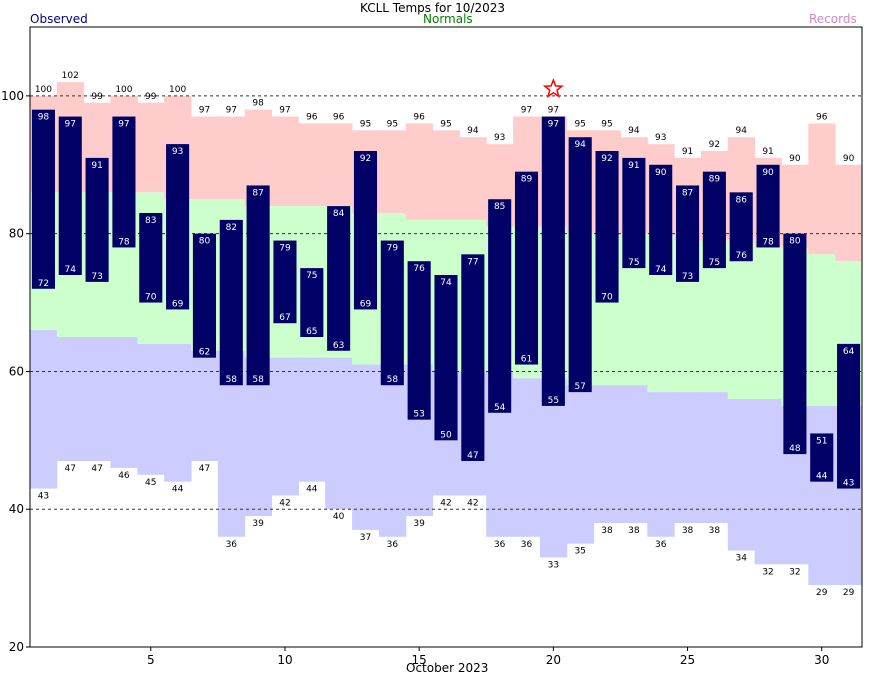  I want to click on record-low-label: 34, so click(741, 559).